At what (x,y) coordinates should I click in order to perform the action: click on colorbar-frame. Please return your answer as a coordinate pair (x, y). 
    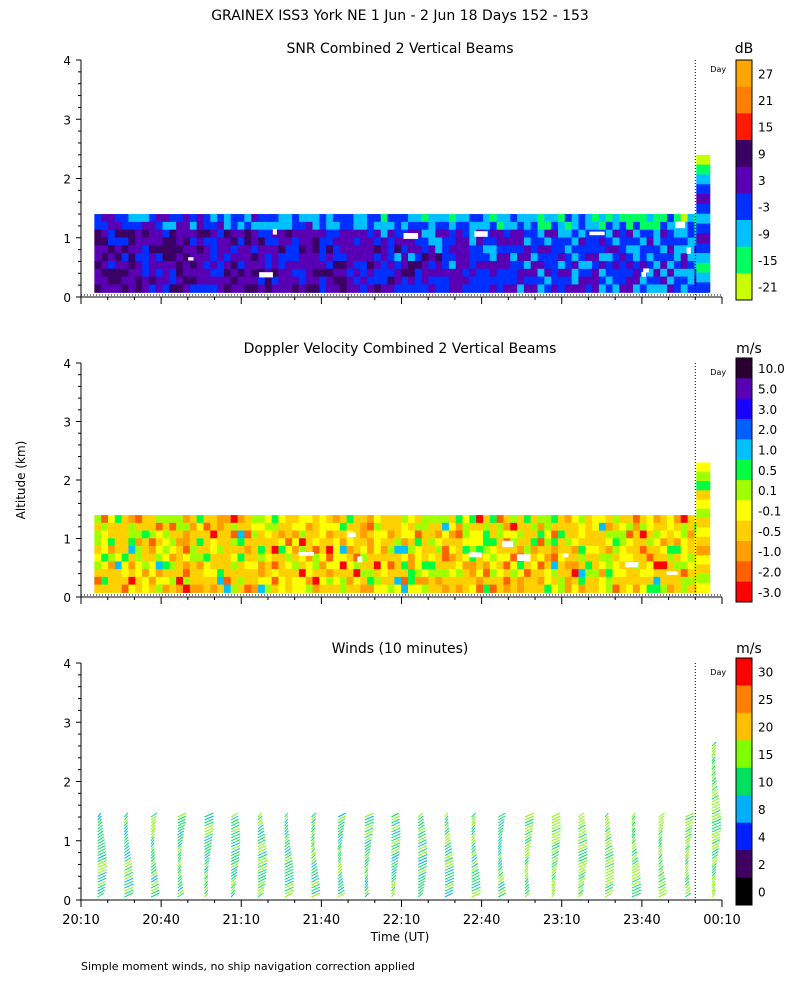
    Looking at the image, I should click on (744, 180).